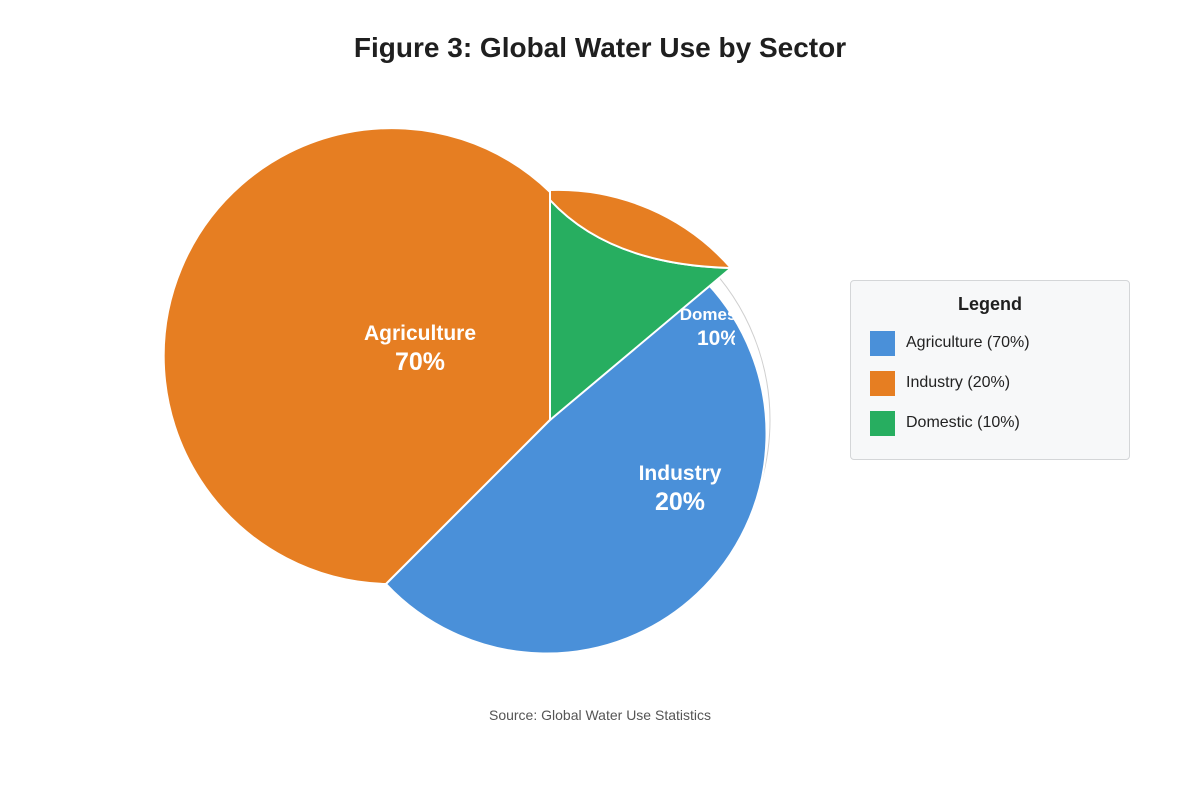 The image size is (1200, 800). I want to click on legend-title: Legend, so click(989, 304).